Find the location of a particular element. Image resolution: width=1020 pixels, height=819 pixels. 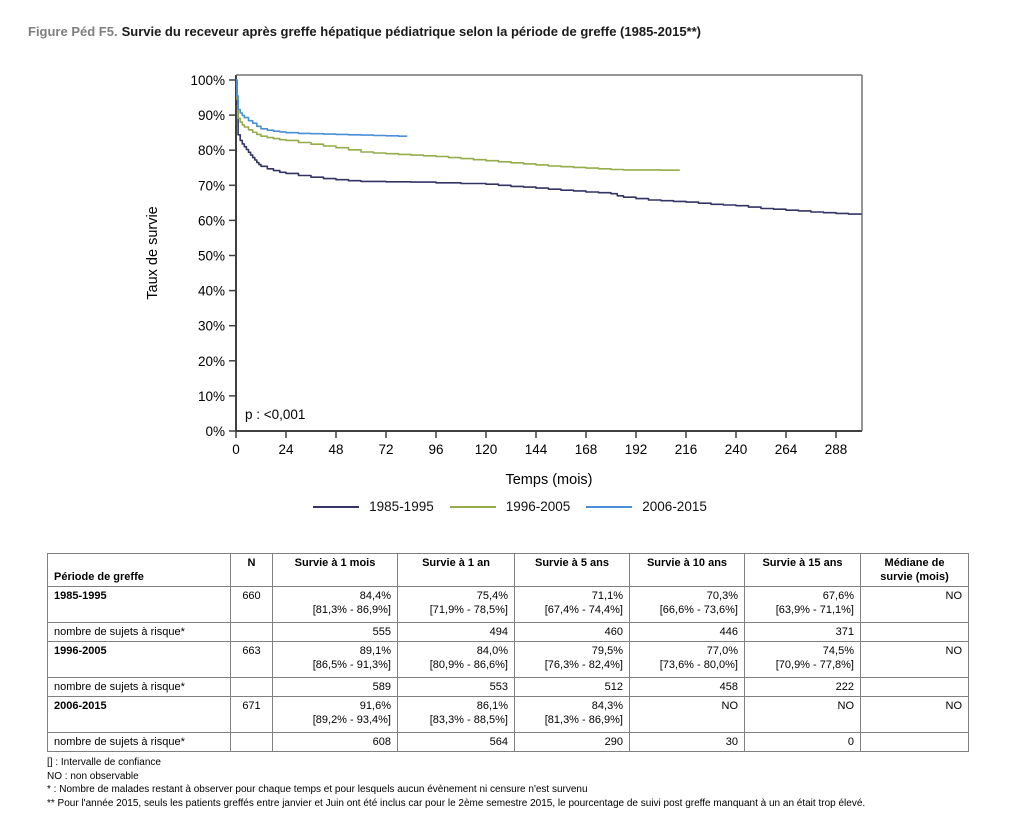

period-cell: 2006-2015 is located at coordinates (139, 714).